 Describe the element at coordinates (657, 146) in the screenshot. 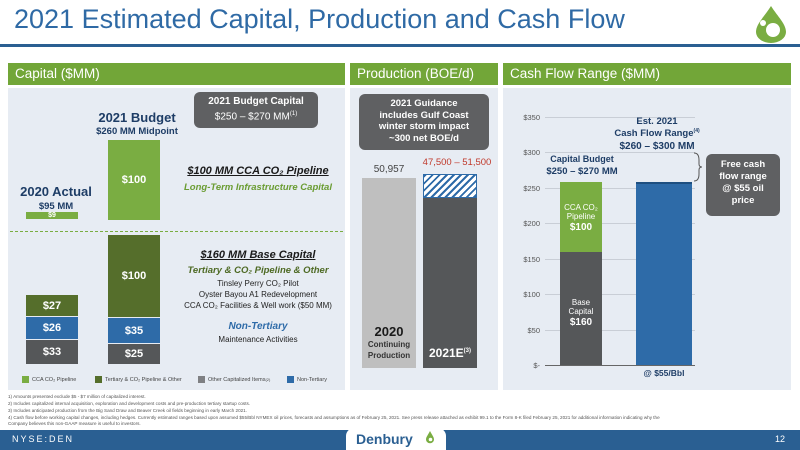

I see `cash-flow-range-value: $260 – $300 MM` at that location.